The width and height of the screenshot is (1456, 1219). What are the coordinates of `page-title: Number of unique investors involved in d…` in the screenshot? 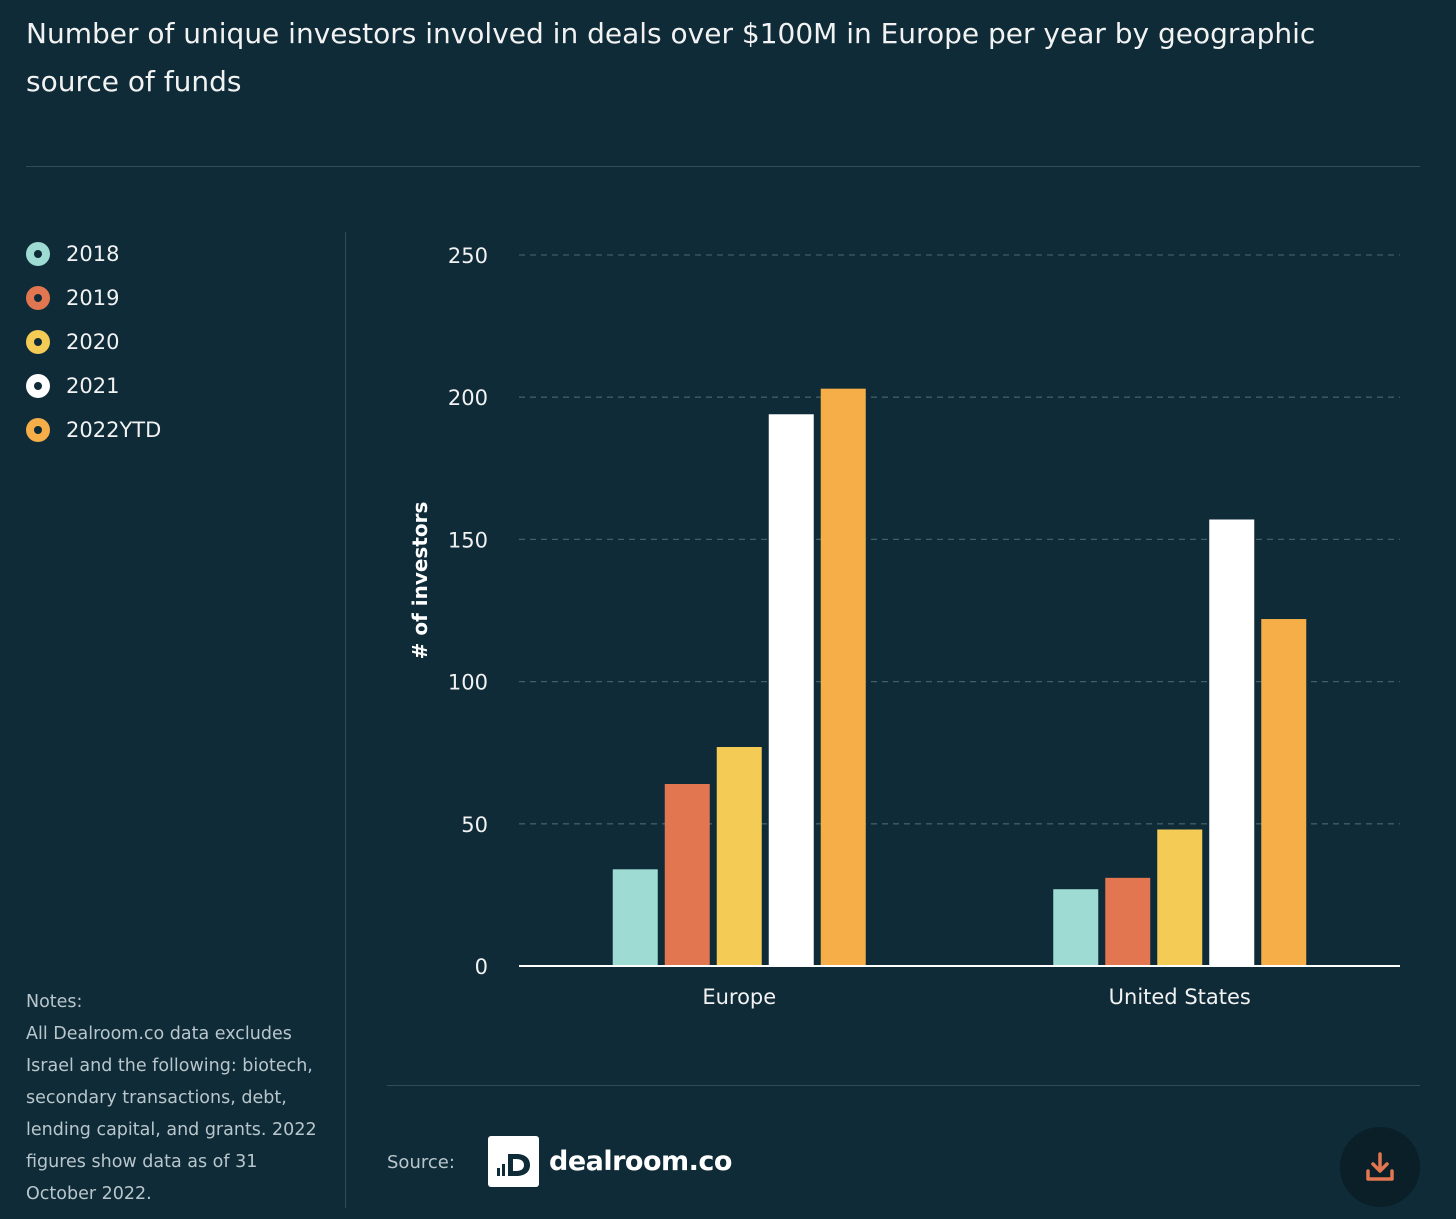 It's located at (671, 57).